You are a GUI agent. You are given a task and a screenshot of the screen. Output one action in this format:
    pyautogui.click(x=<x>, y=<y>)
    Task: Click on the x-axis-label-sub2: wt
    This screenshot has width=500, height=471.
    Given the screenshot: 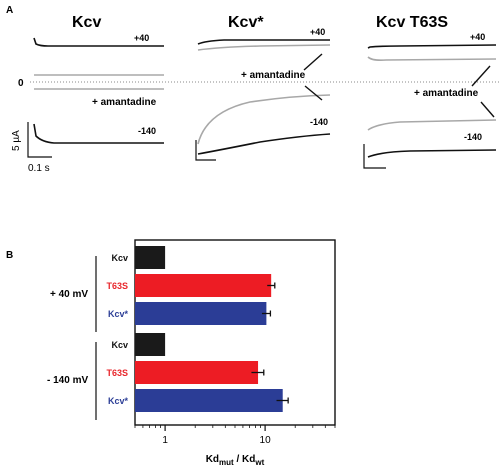 What is the action you would take?
    pyautogui.click(x=259, y=462)
    